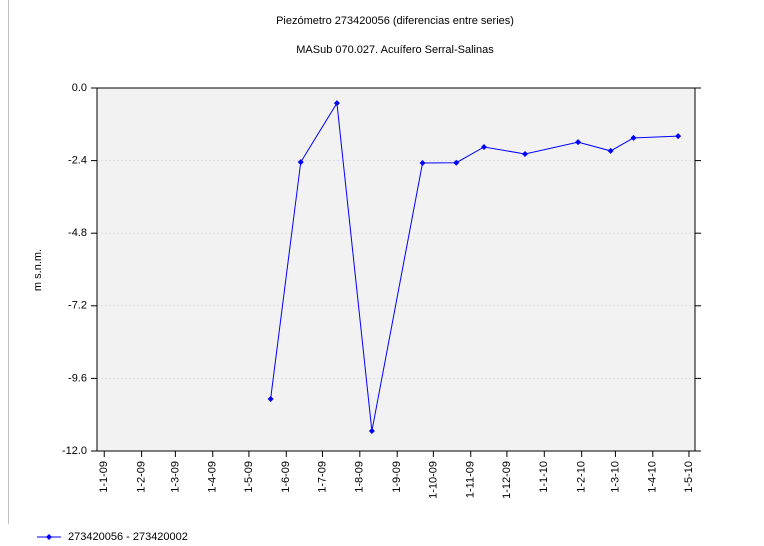 The height and width of the screenshot is (546, 764). What do you see at coordinates (582, 477) in the screenshot?
I see `x-tick-label: 1-2-10` at bounding box center [582, 477].